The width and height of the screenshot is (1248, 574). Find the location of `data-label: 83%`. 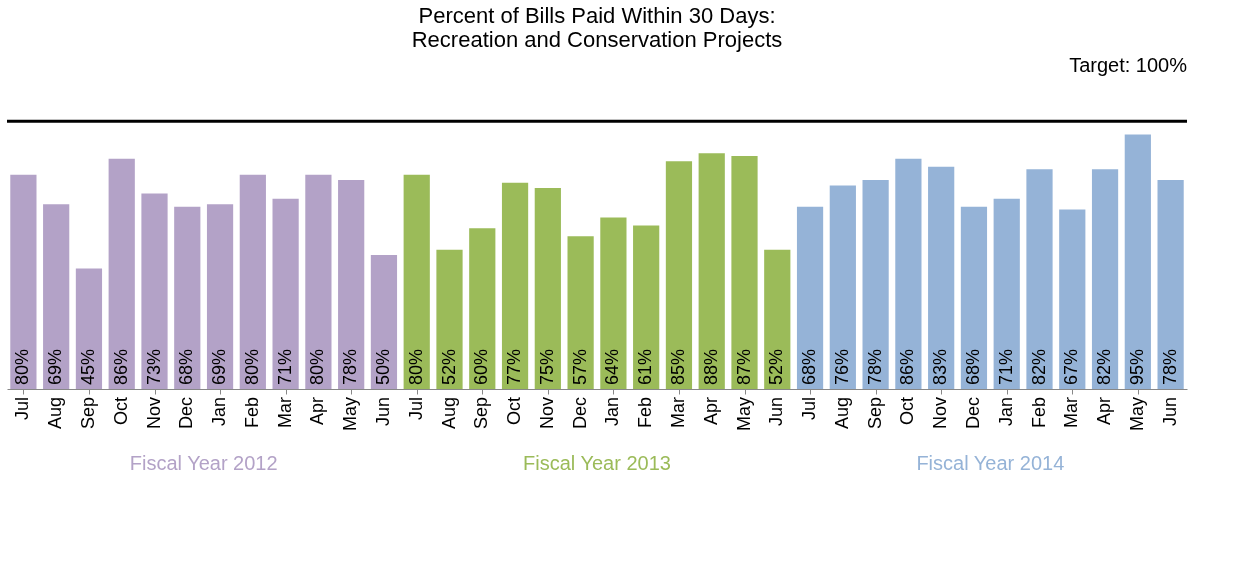

data-label: 83% is located at coordinates (940, 366).